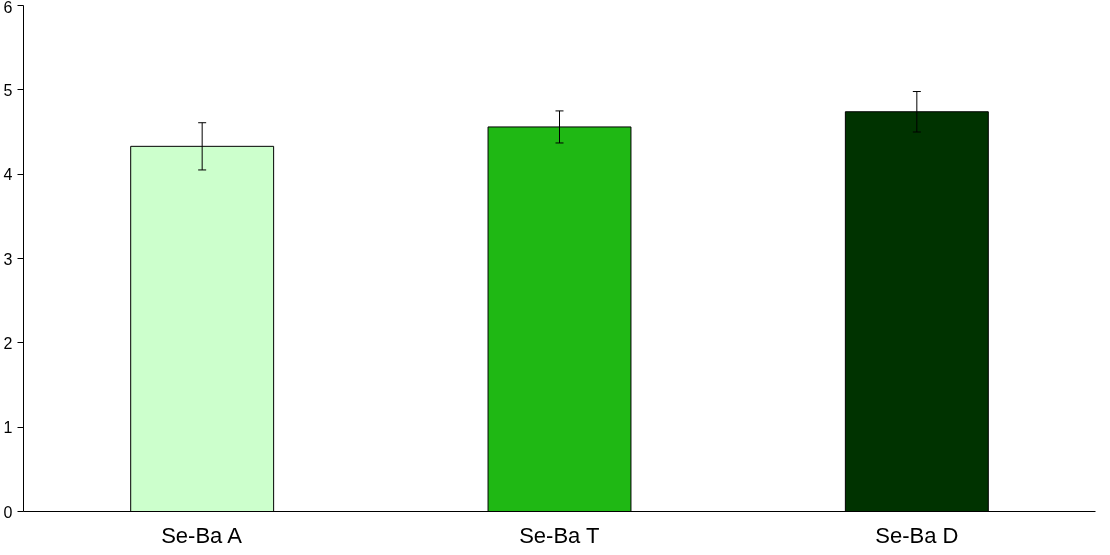  Describe the element at coordinates (917, 535) in the screenshot. I see `x-tick-label: Se-Ba D` at that location.